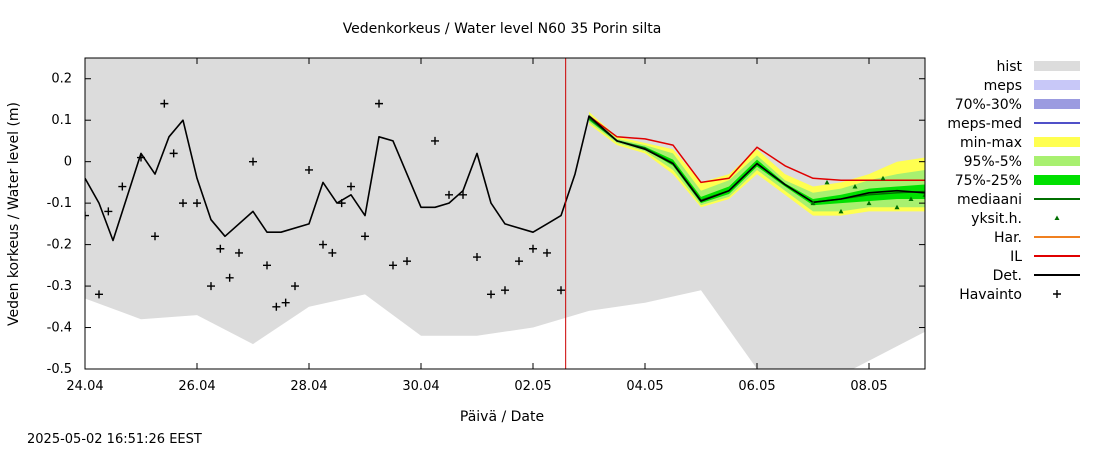  What do you see at coordinates (996, 219) in the screenshot?
I see `legend-label-single: yksit.h.` at bounding box center [996, 219].